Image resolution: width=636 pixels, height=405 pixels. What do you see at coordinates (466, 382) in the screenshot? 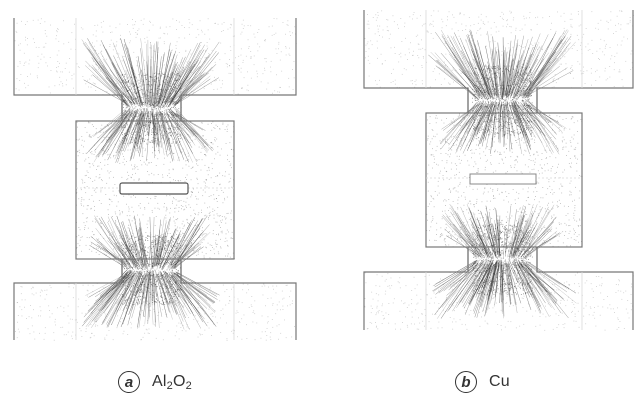
I see `panel-letter-b: b` at bounding box center [466, 382].